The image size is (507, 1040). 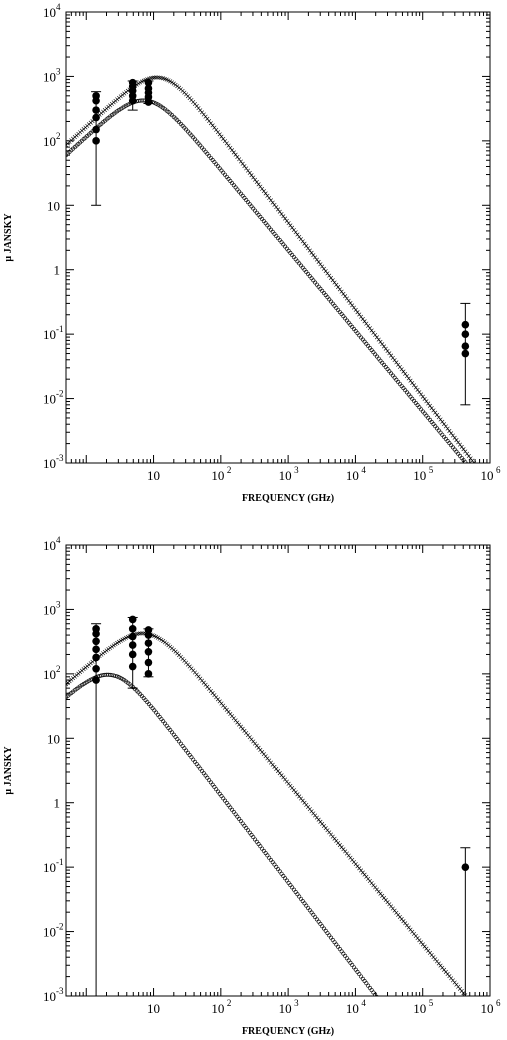 What do you see at coordinates (60, 927) in the screenshot?
I see `y-tick-exponent: -2` at bounding box center [60, 927].